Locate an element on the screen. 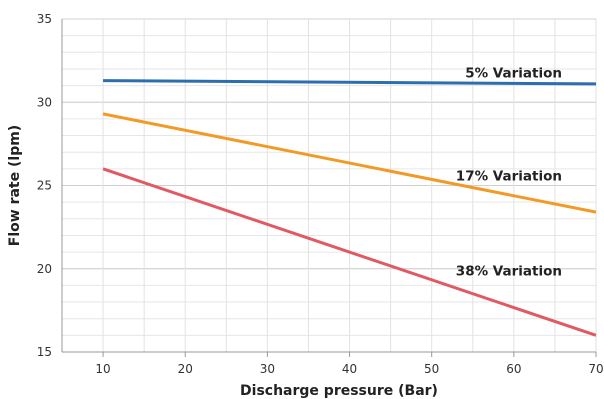  y-tick-label: 25 is located at coordinates (44, 186).